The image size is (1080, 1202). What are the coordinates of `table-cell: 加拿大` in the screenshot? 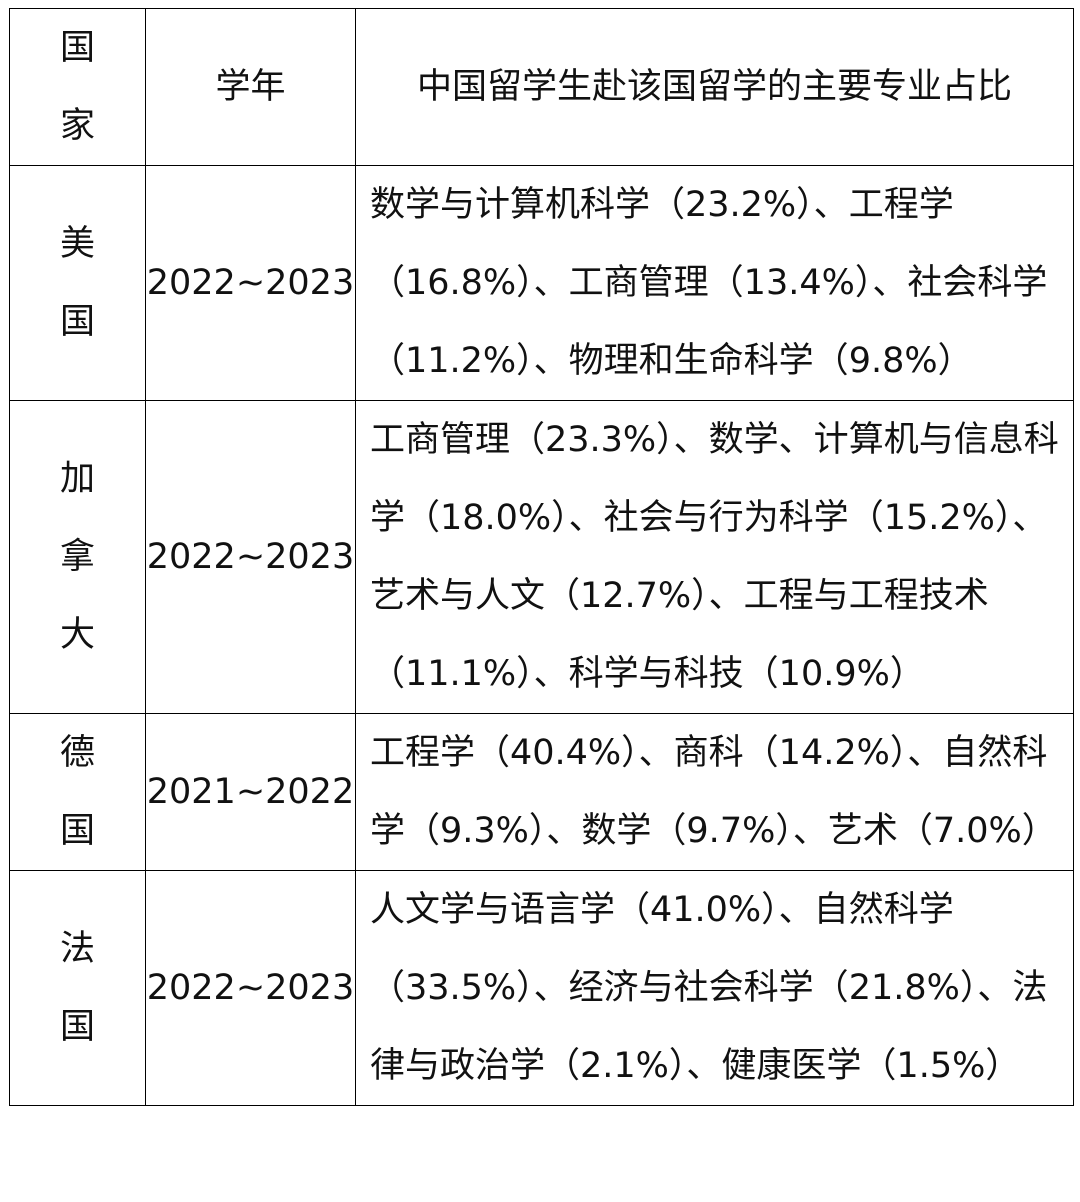 It's located at (77, 557).